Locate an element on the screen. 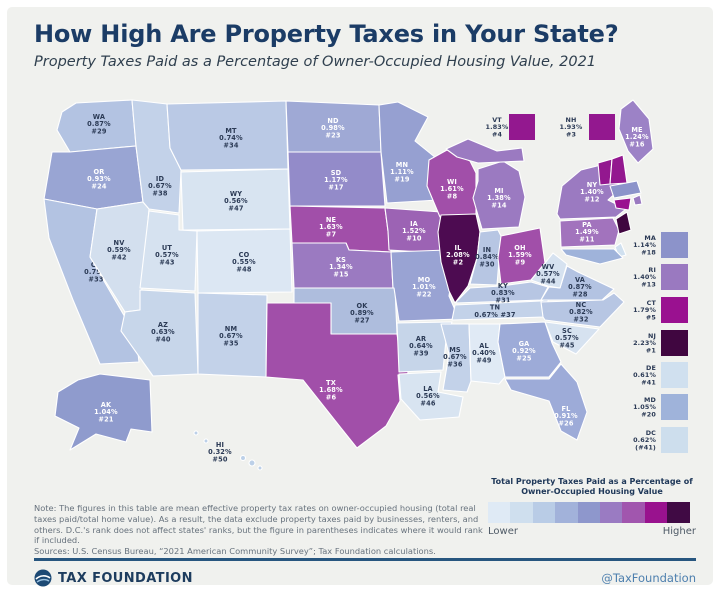 Image resolution: width=720 pixels, height=598 pixels. state-shape-SC is located at coordinates (572, 338).